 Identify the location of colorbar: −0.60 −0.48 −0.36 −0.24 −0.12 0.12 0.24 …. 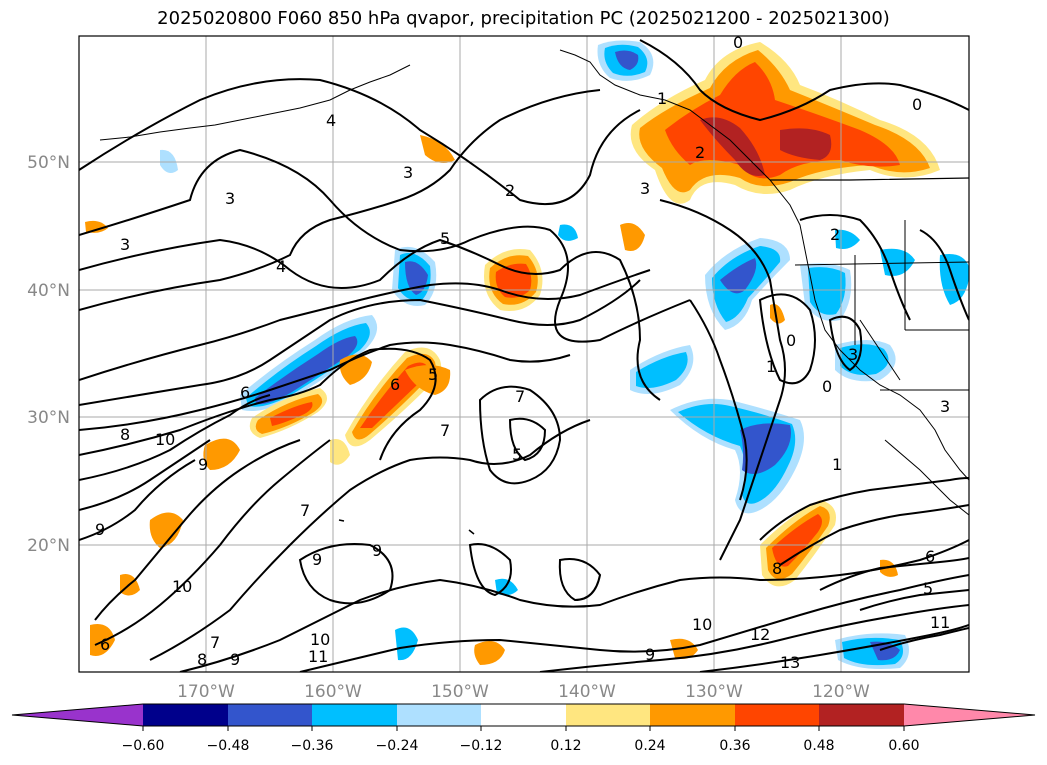
(523, 728).